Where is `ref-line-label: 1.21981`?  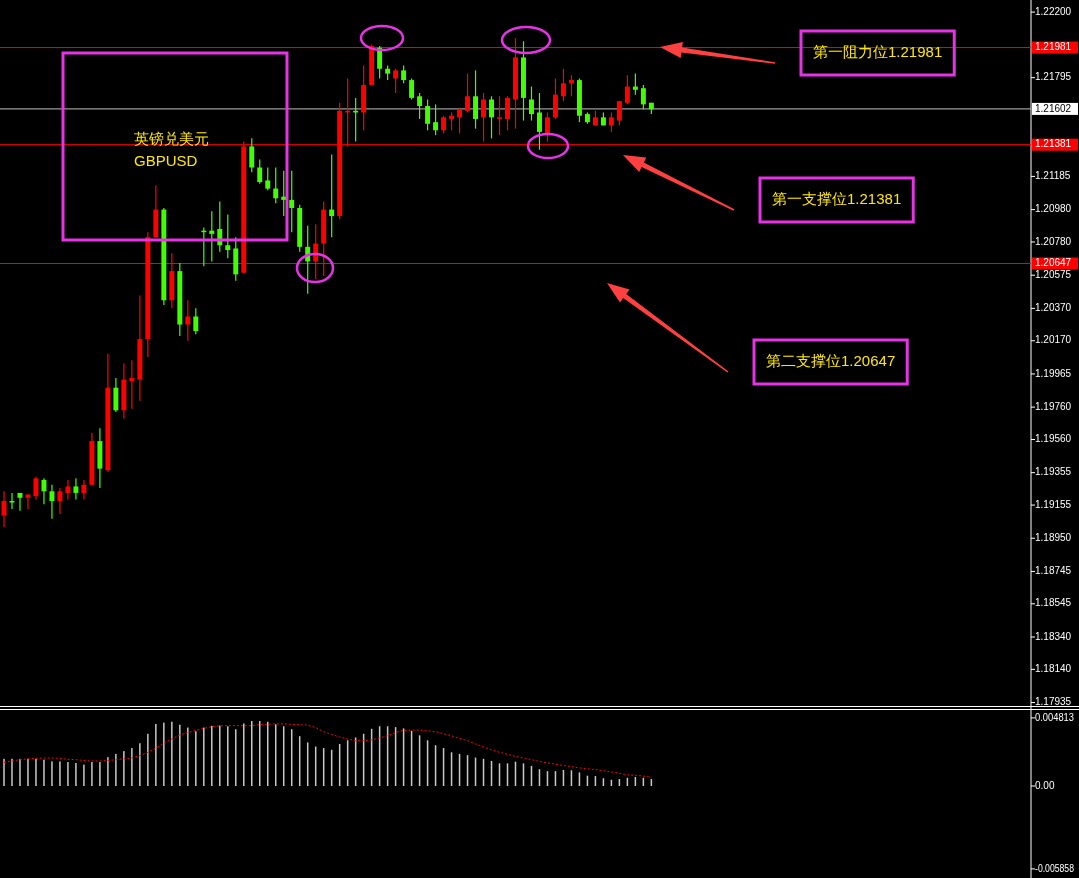
ref-line-label: 1.21981 is located at coordinates (1053, 47).